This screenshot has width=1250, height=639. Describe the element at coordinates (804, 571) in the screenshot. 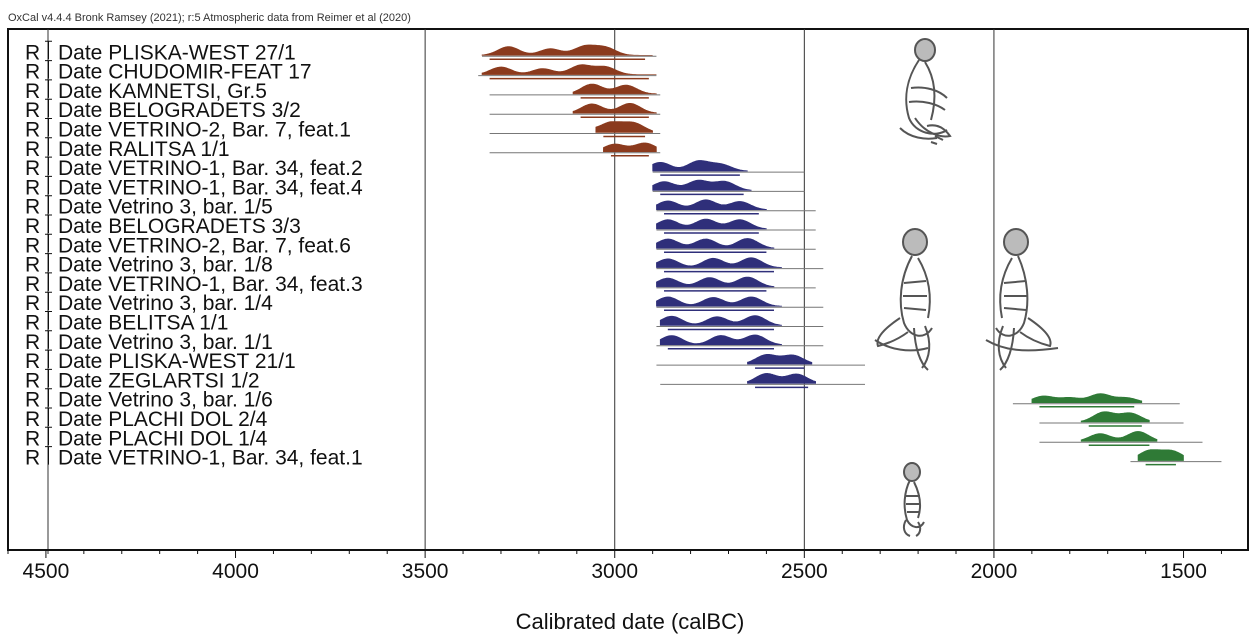

I see `x-tick-label: 2500` at that location.